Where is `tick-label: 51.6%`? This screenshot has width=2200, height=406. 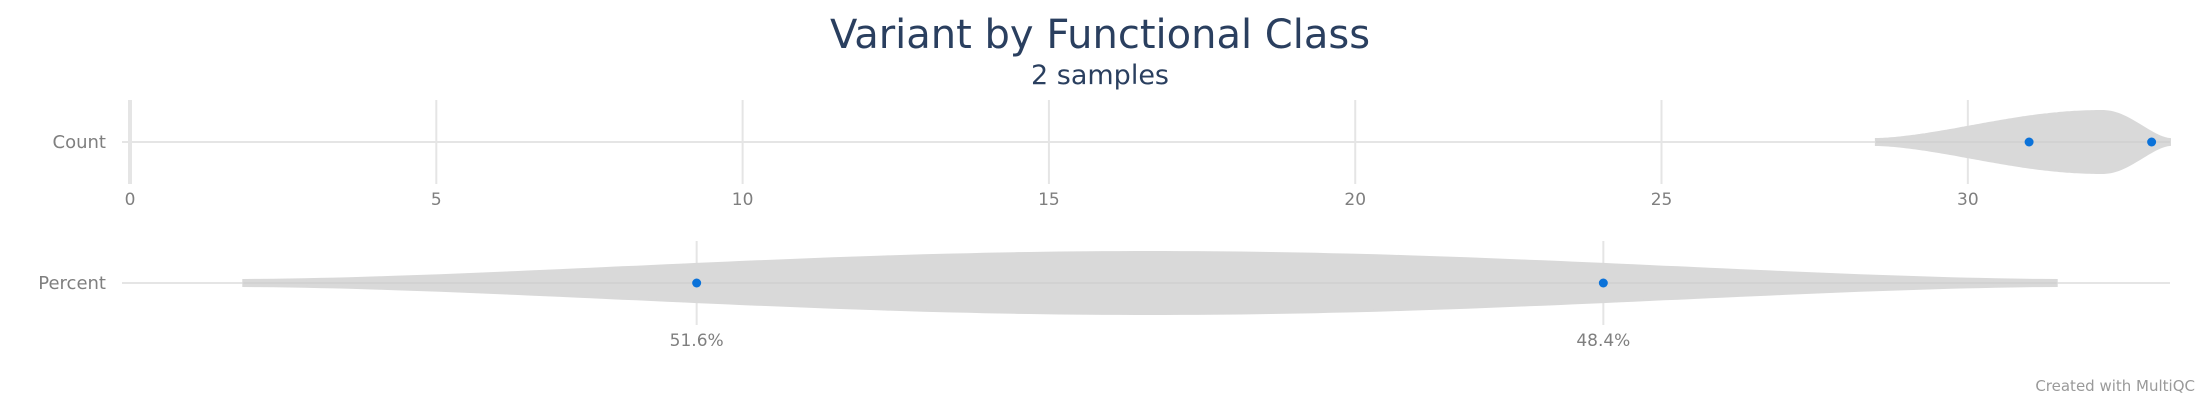
tick-label: 51.6% is located at coordinates (697, 341).